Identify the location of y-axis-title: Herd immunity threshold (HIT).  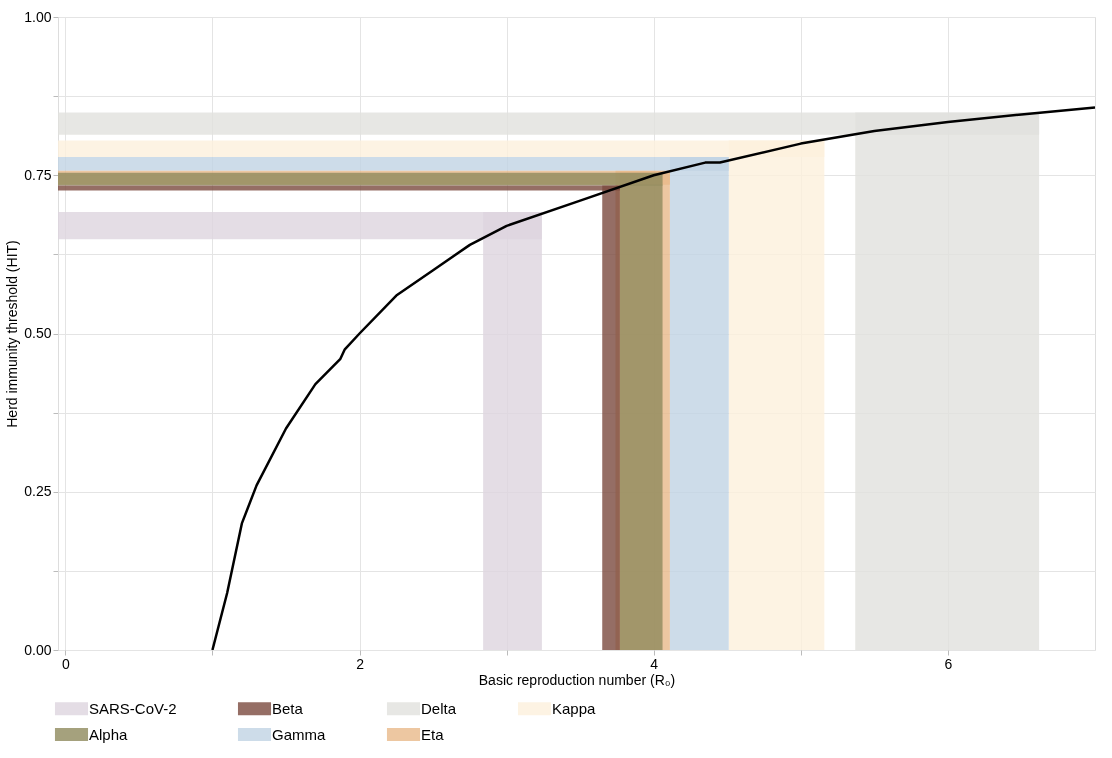
(12, 334).